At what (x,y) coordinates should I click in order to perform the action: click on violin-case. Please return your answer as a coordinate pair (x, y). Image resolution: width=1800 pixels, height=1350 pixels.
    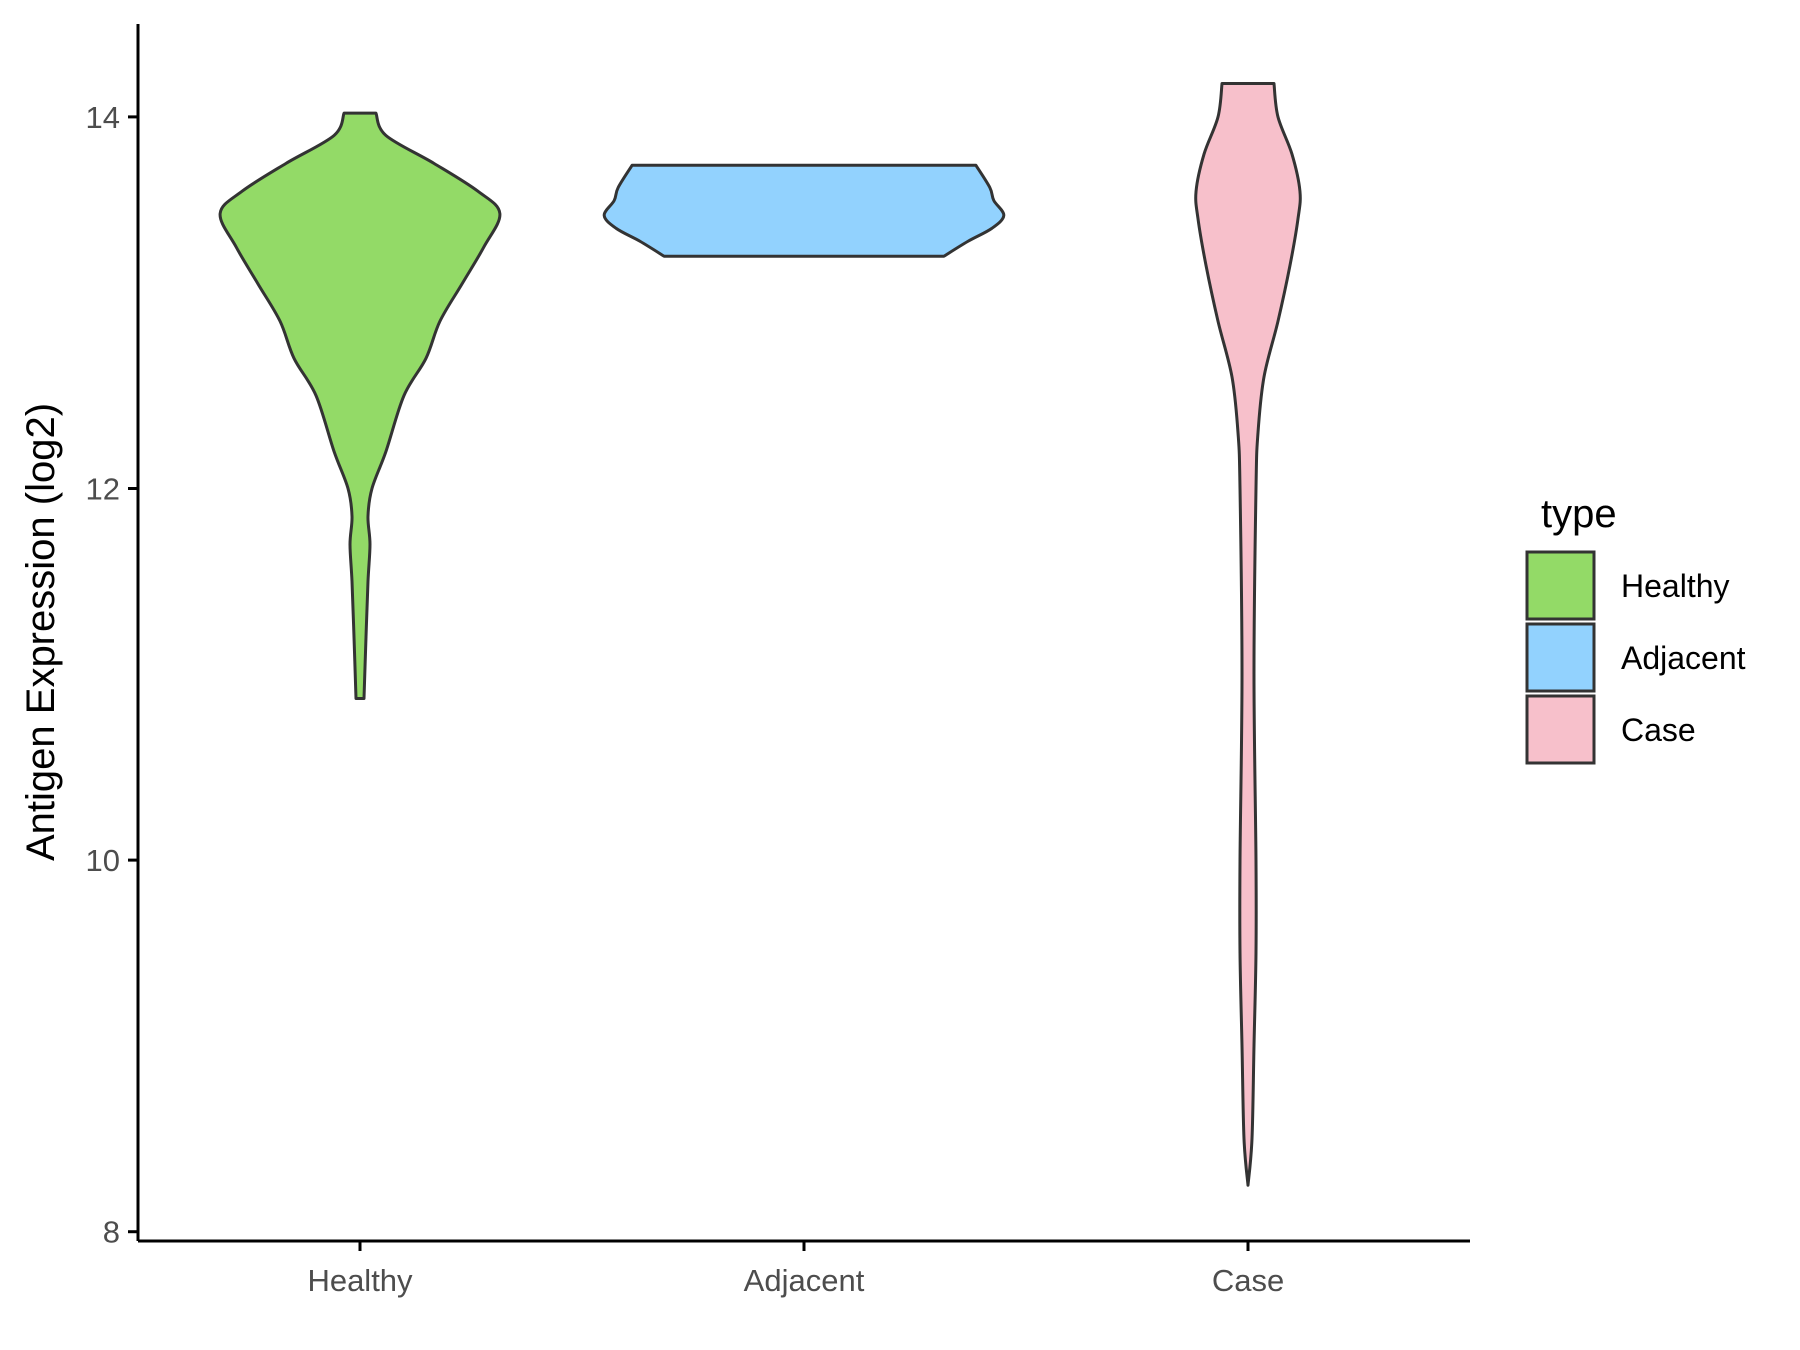
    Looking at the image, I should click on (1248, 634).